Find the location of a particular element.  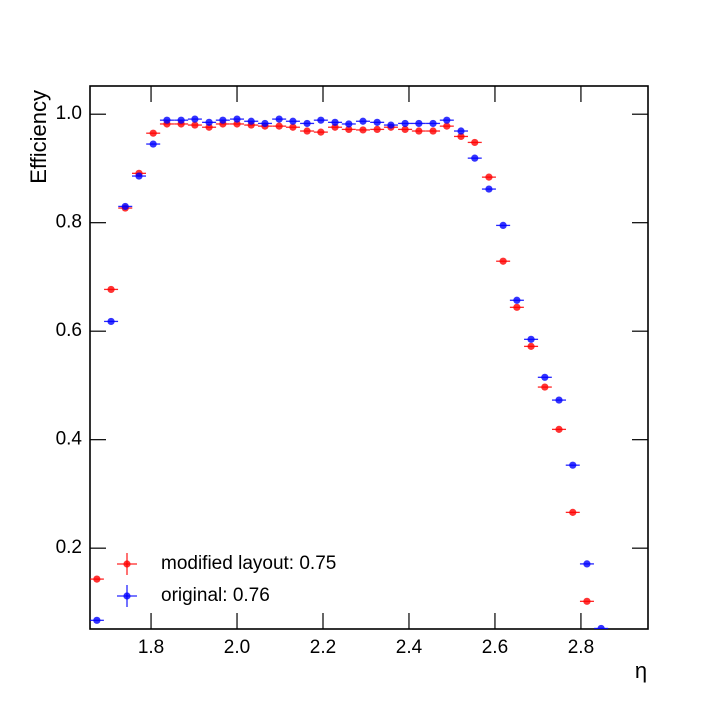

x-tick-label: 1.8 is located at coordinates (151, 647).